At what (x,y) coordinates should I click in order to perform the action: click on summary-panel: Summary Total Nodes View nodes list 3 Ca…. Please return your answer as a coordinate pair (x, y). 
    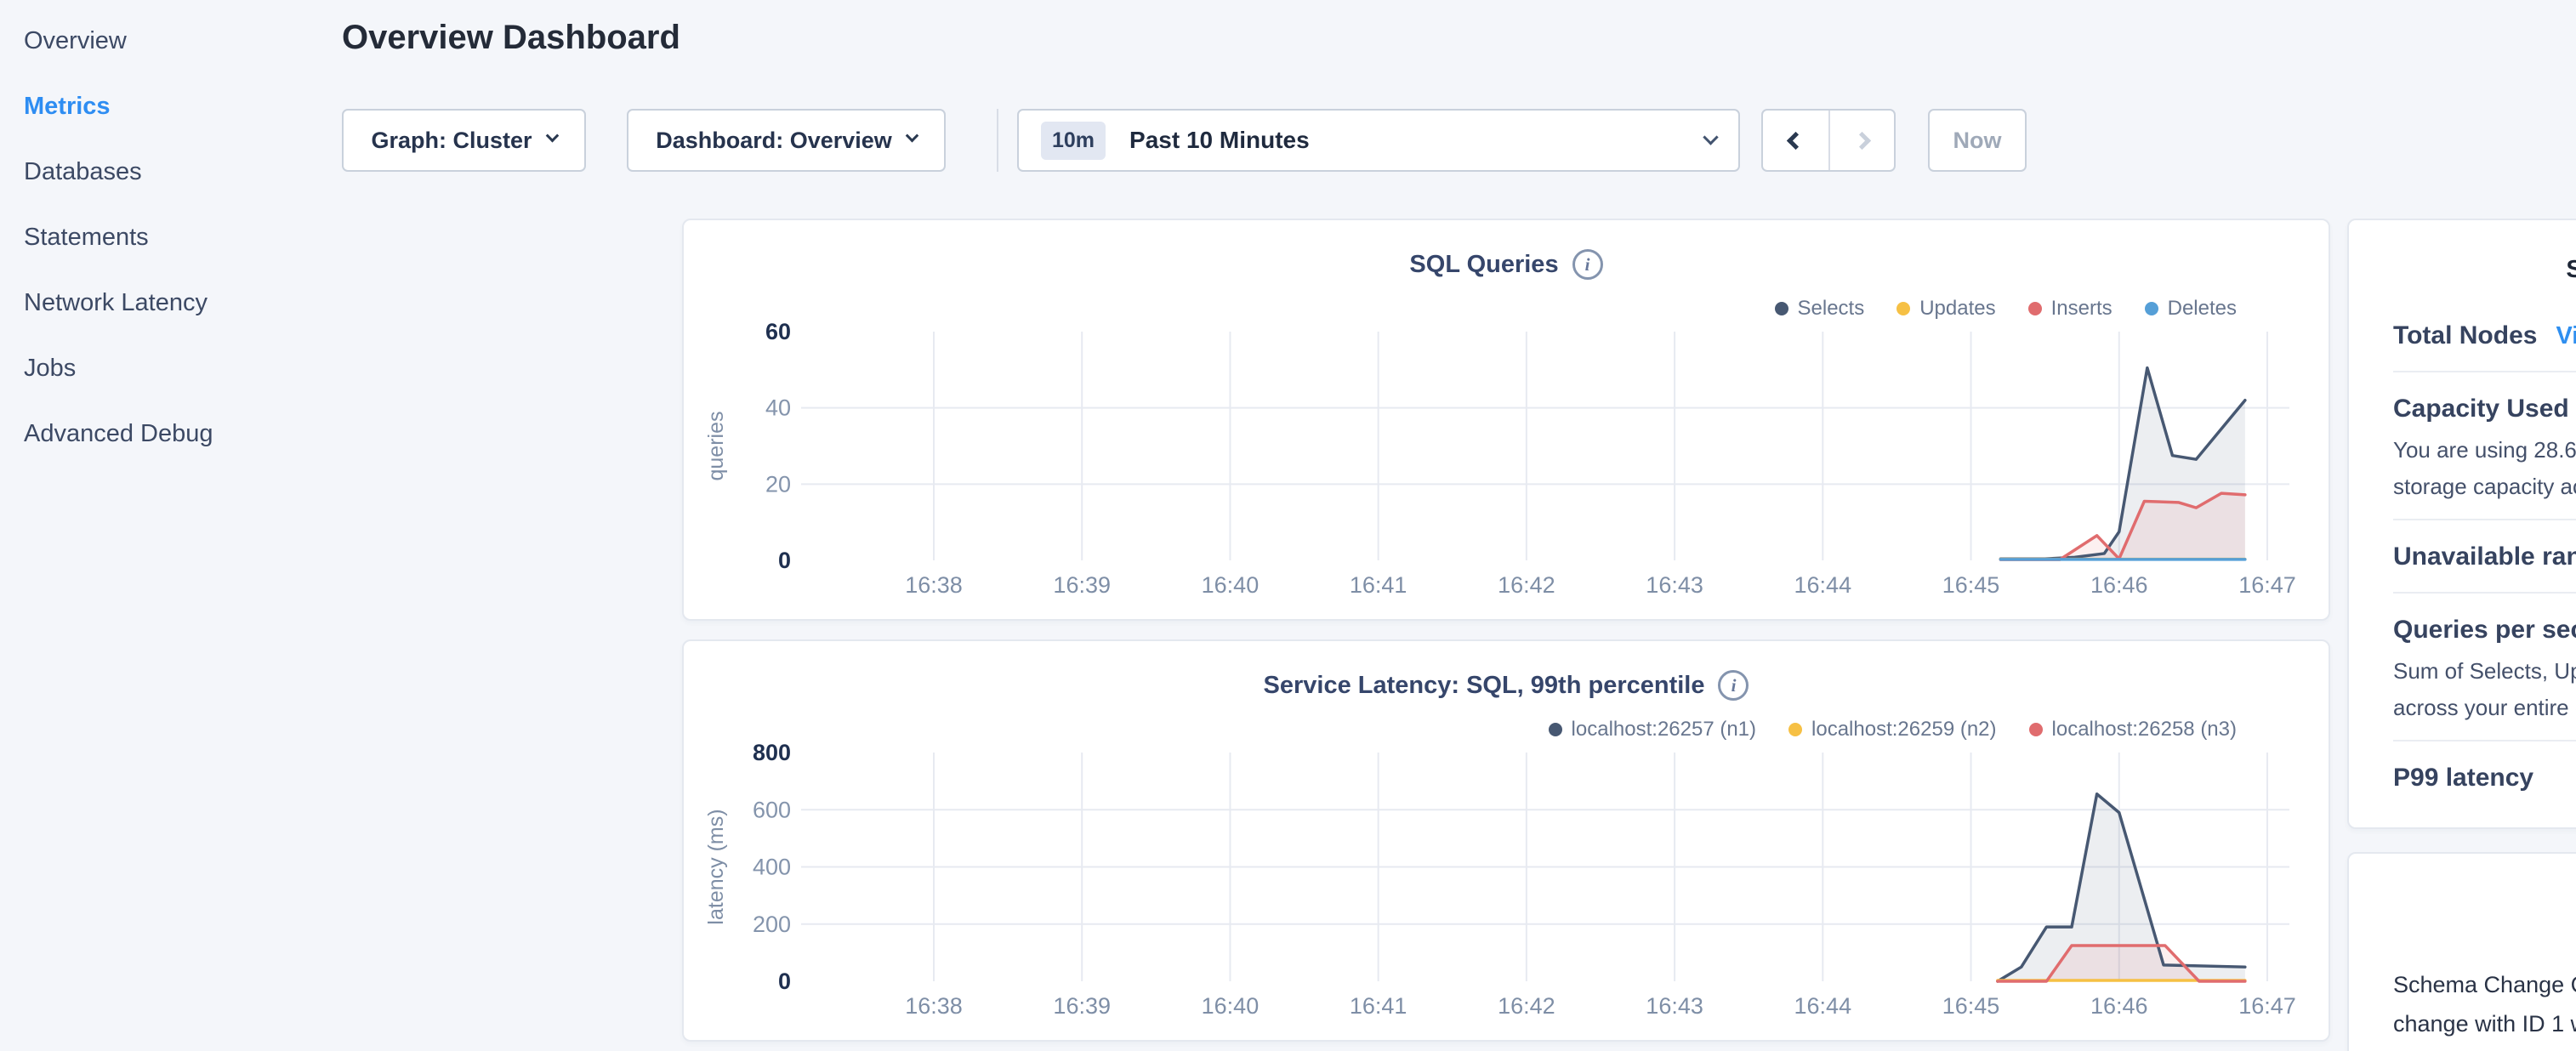
    Looking at the image, I should click on (2461, 524).